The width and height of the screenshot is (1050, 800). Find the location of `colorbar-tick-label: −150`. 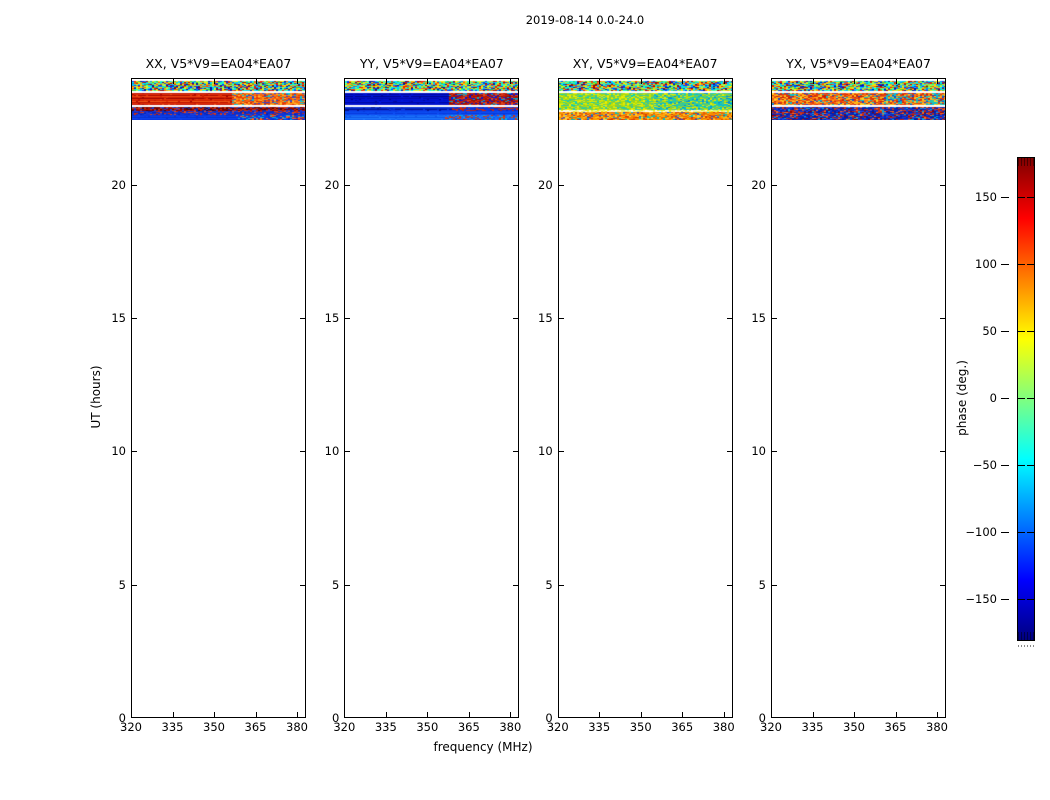

colorbar-tick-label: −150 is located at coordinates (981, 599).